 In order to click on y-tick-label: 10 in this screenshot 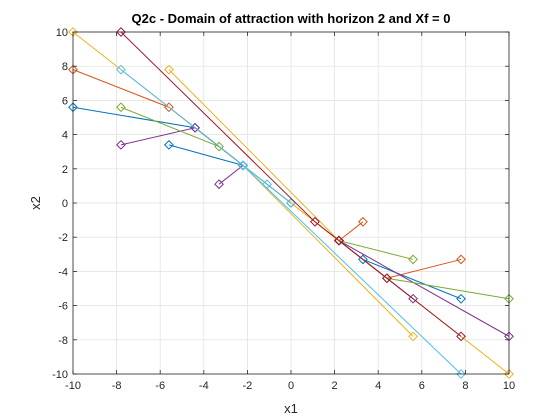, I will do `click(62, 33)`.